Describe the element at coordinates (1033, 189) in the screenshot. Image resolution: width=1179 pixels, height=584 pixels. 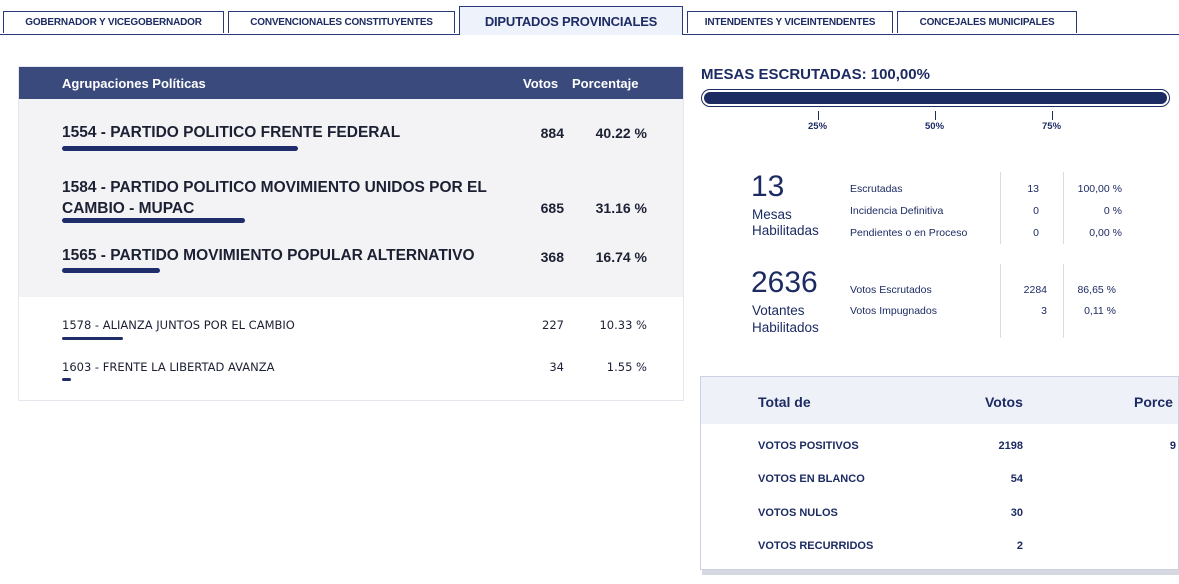
I see `stat-count: 13` at that location.